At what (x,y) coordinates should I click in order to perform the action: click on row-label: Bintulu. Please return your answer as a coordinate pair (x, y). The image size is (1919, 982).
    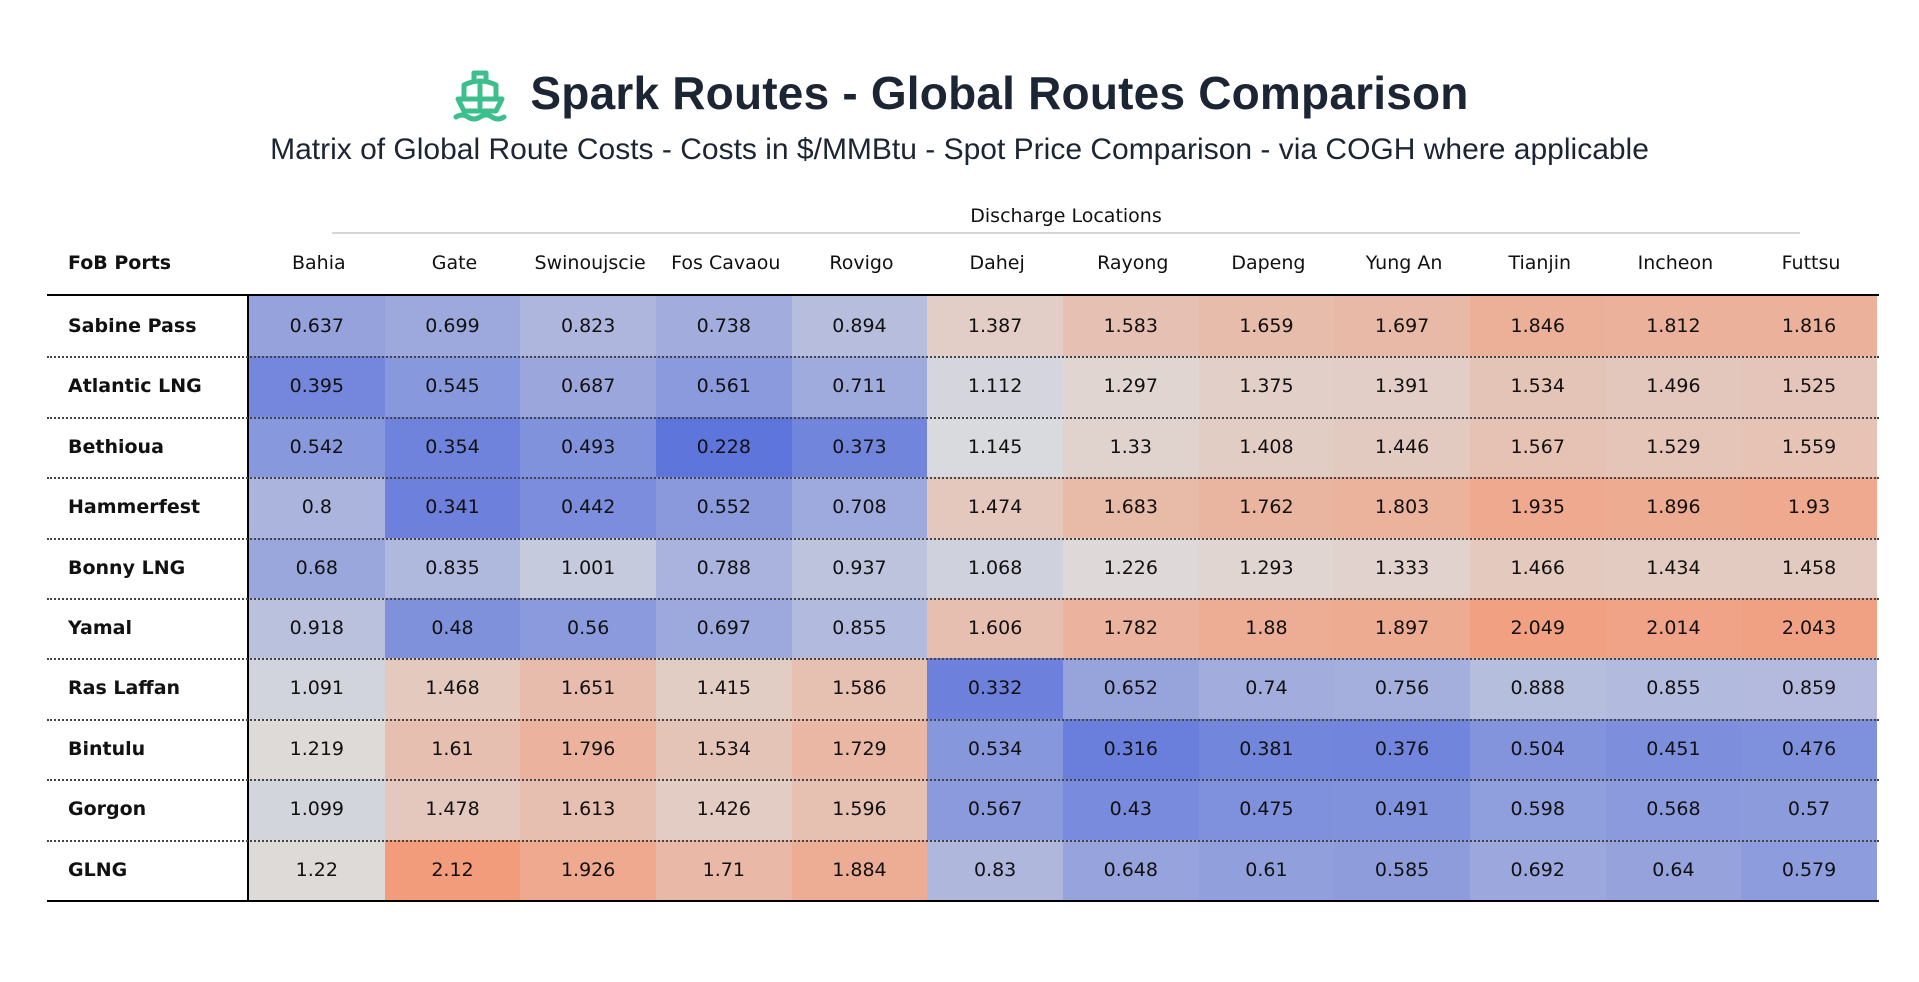
    Looking at the image, I should click on (148, 749).